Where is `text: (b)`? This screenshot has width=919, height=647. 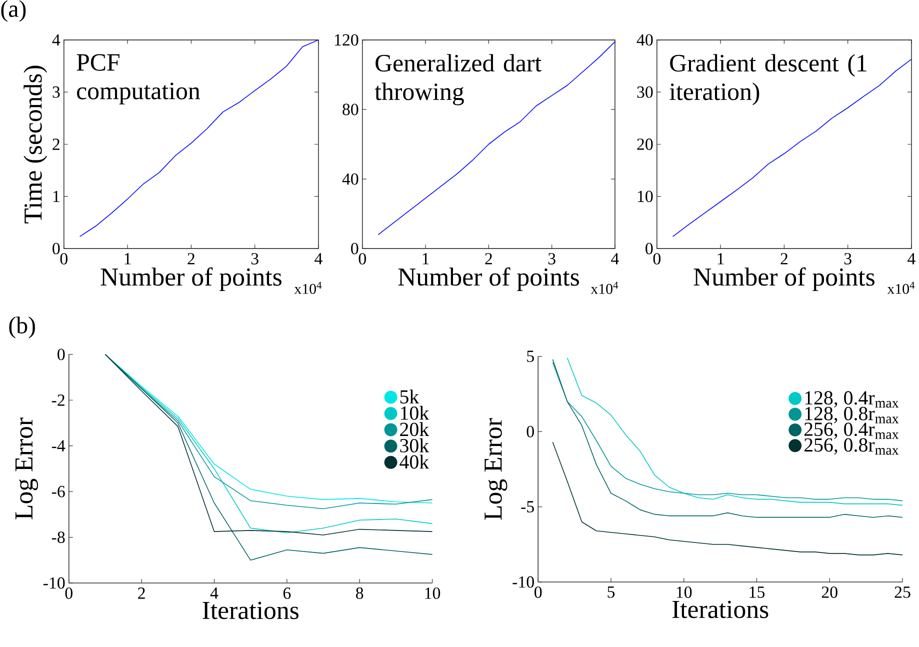
text: (b) is located at coordinates (22, 327).